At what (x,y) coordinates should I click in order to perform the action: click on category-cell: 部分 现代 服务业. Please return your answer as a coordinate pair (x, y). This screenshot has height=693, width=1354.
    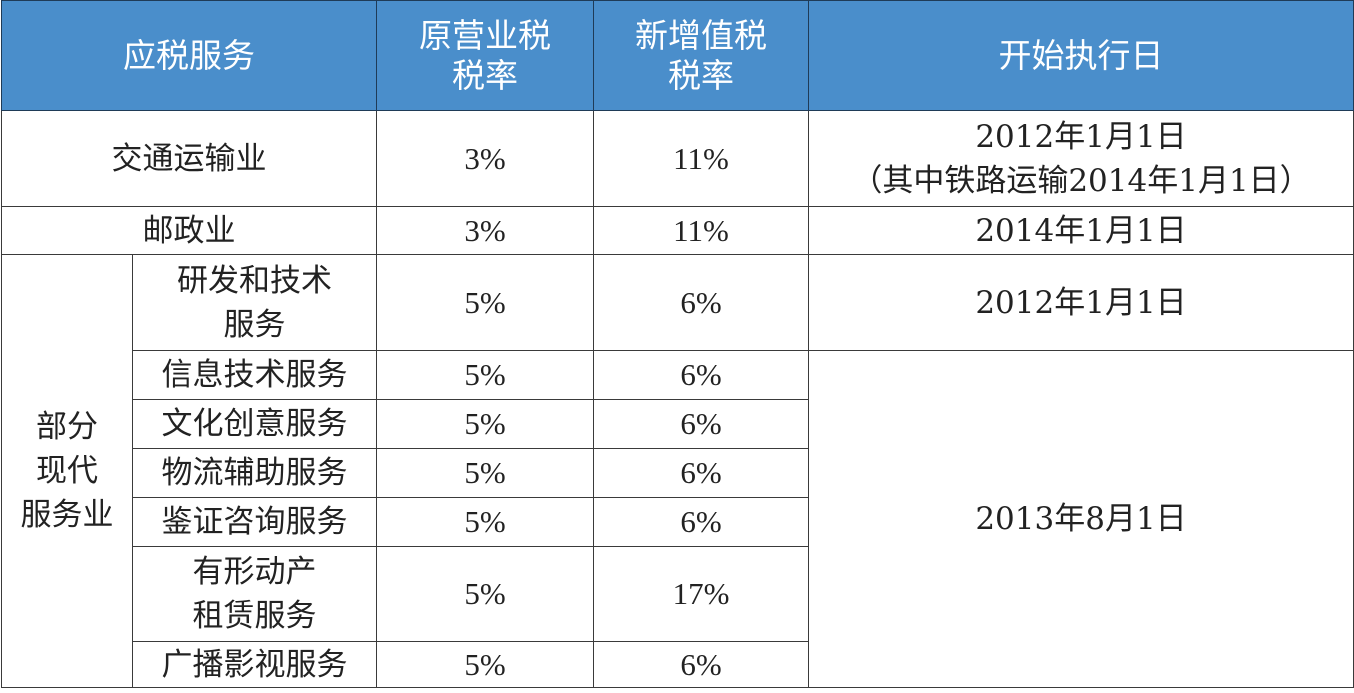
    Looking at the image, I should click on (67, 471).